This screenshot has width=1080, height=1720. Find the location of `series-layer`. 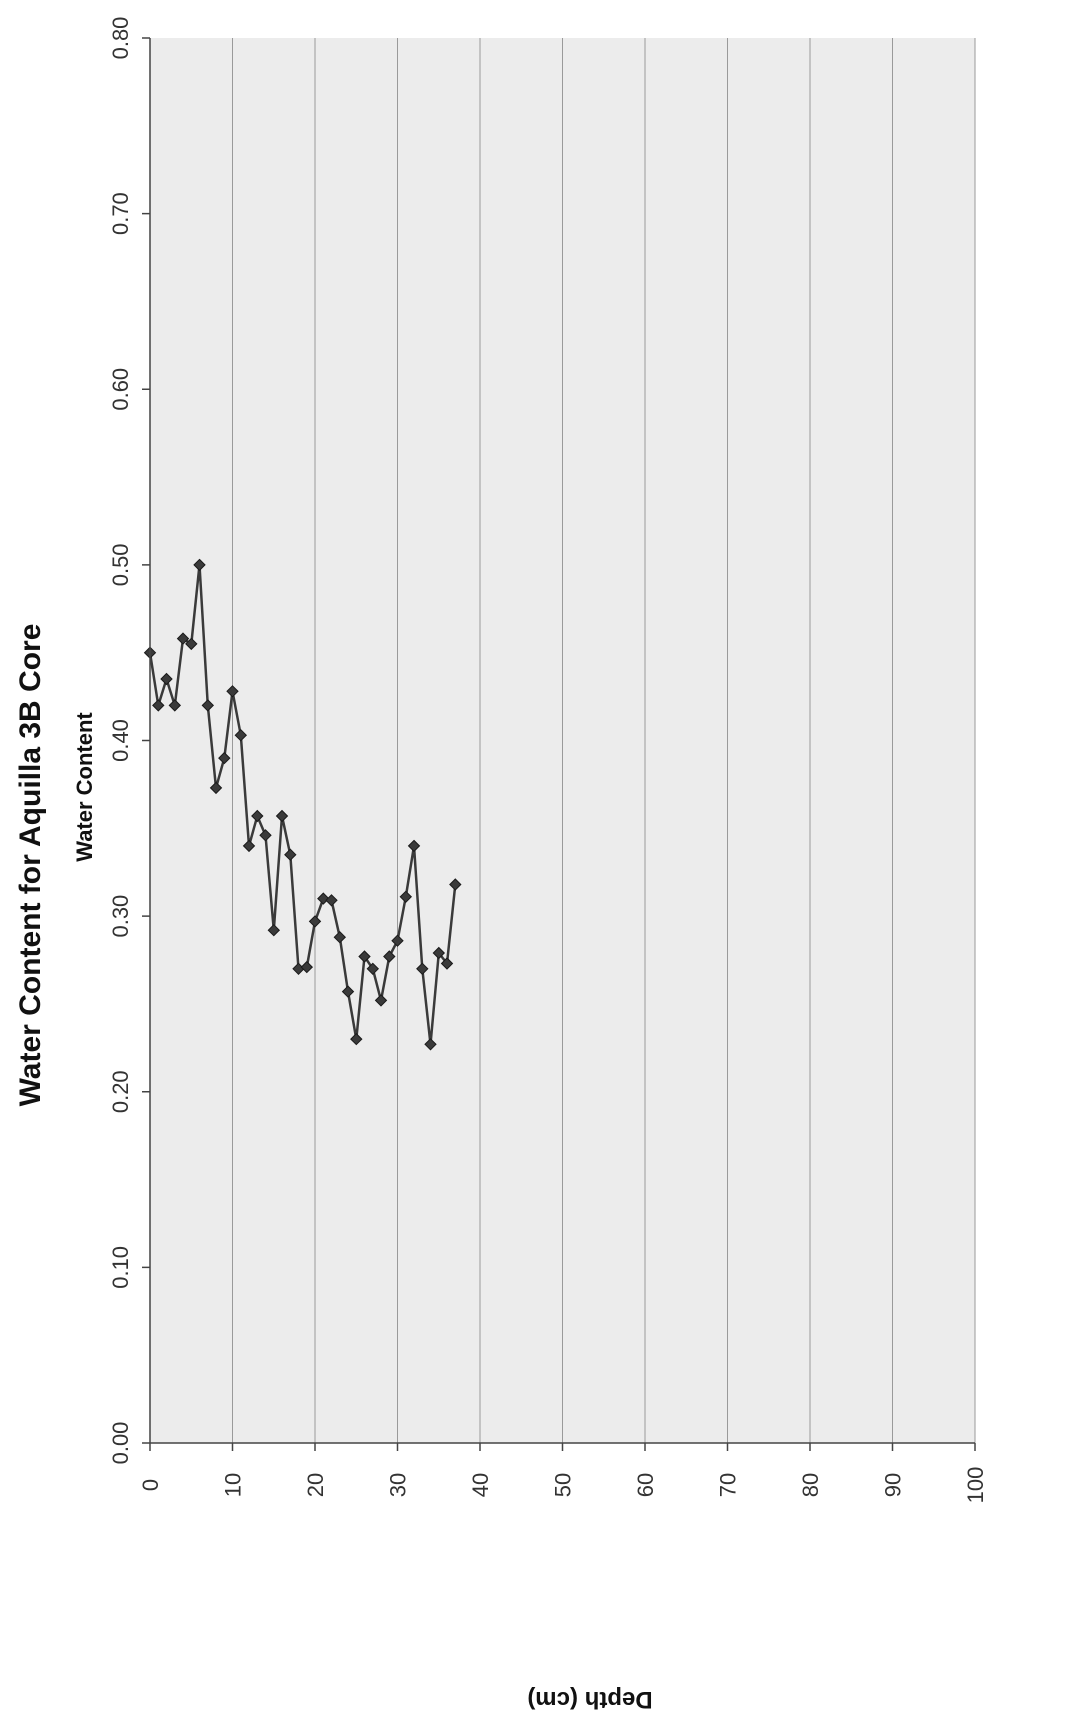

series-layer is located at coordinates (302, 804).